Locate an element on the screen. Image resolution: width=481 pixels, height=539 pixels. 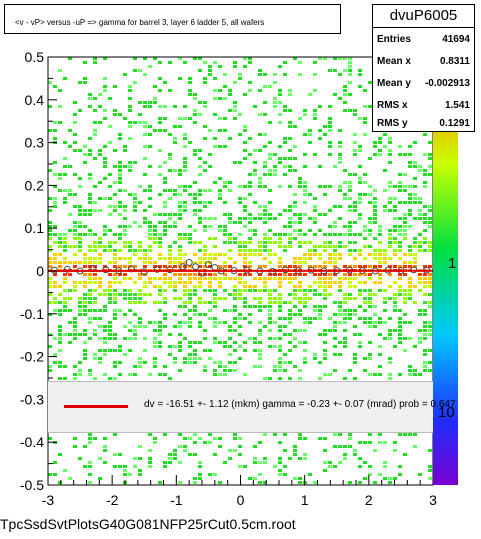
stats-value: 0.1291 is located at coordinates (454, 123).